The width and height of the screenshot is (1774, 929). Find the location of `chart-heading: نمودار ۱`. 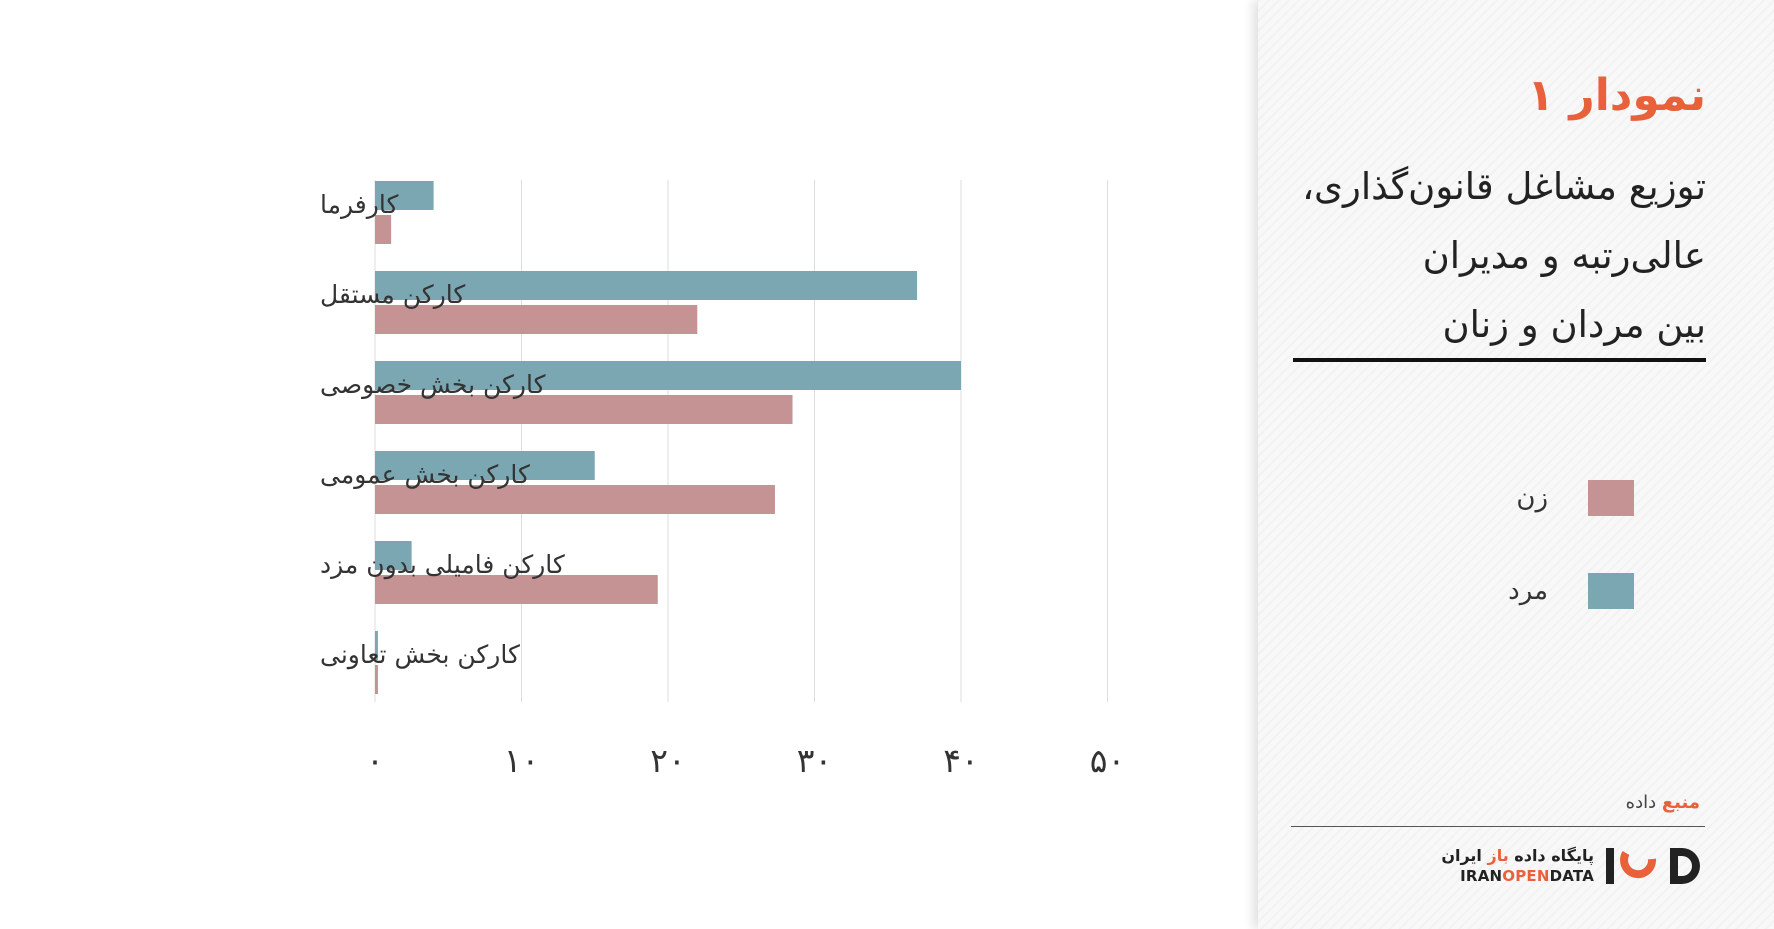

chart-heading: نمودار ۱ is located at coordinates (1616, 95).